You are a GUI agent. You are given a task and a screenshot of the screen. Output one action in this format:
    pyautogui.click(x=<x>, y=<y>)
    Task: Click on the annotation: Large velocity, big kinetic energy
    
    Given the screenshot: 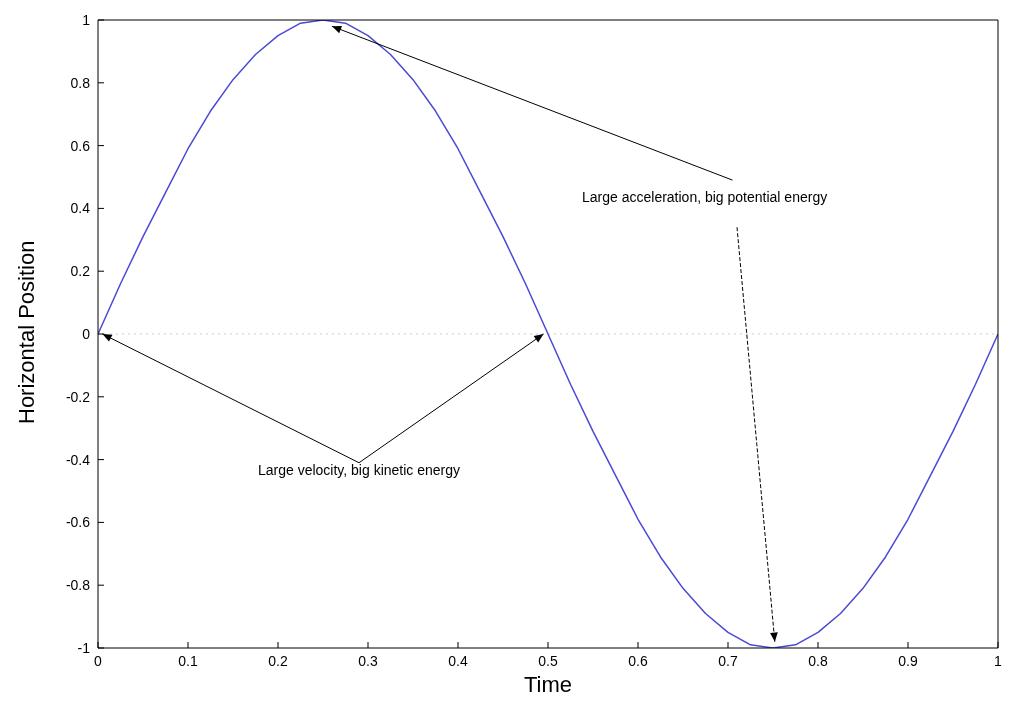 What is the action you would take?
    pyautogui.click(x=359, y=470)
    